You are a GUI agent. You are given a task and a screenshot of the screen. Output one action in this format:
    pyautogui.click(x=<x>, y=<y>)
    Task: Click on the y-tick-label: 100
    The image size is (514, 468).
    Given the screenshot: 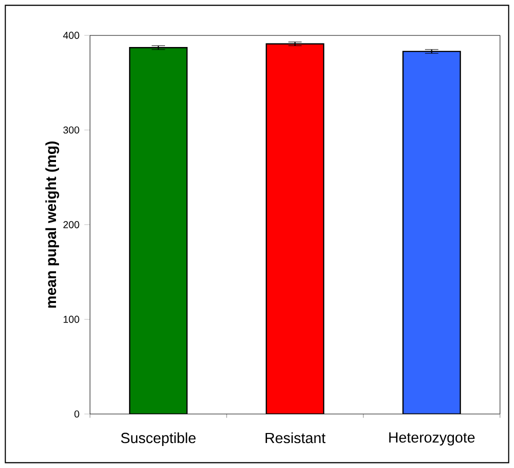 What is the action you would take?
    pyautogui.click(x=72, y=319)
    